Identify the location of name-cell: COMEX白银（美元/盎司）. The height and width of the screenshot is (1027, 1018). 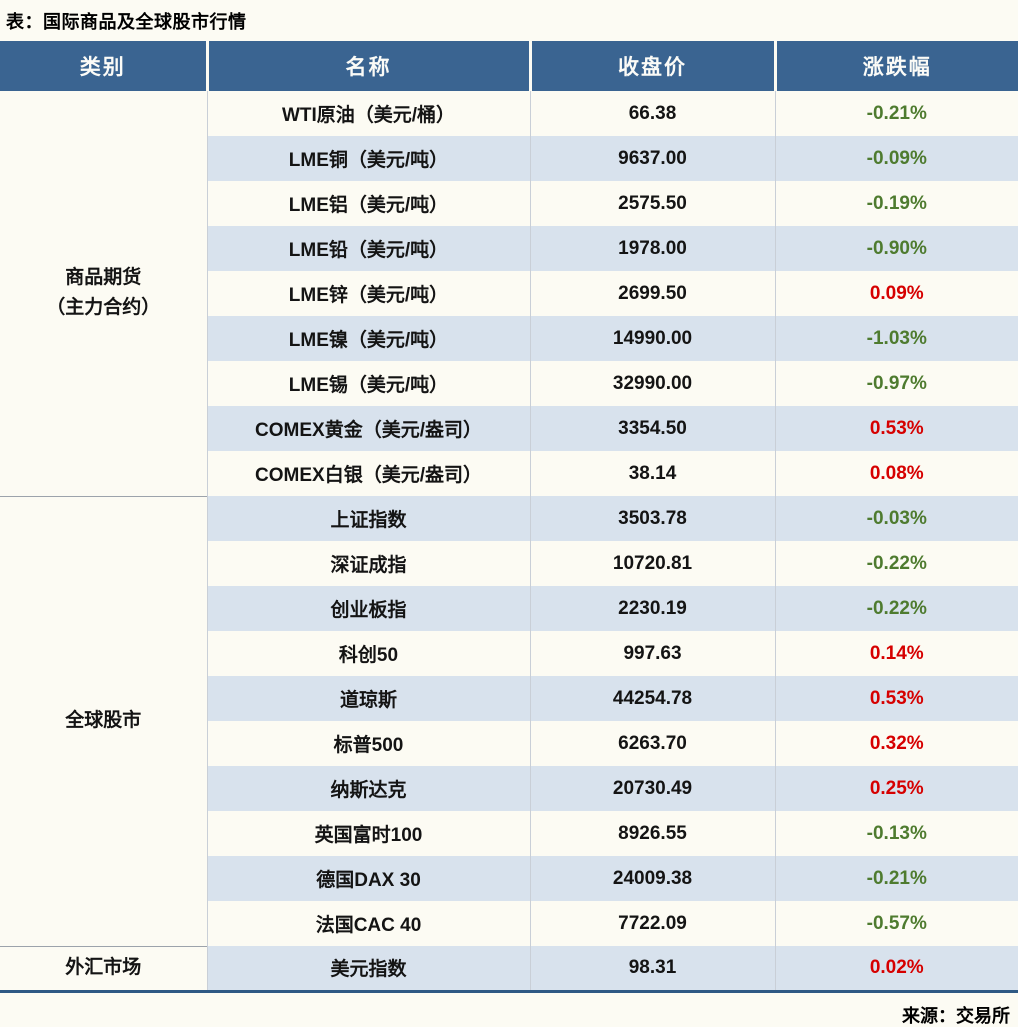
(368, 473).